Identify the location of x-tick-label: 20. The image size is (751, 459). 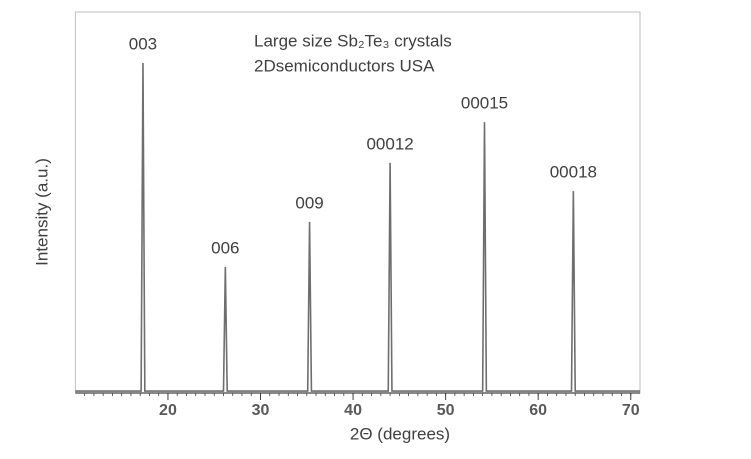
(168, 410).